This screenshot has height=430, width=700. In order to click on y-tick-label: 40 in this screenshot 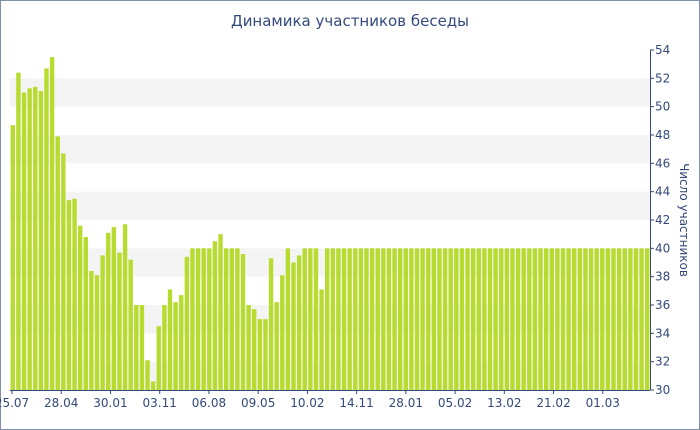, I will do `click(662, 248)`.